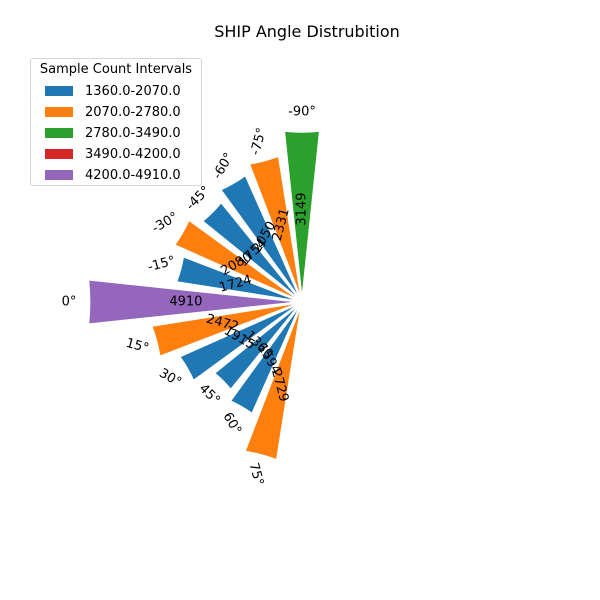 The width and height of the screenshot is (600, 600). I want to click on angle-tick-label: 60°, so click(231, 423).